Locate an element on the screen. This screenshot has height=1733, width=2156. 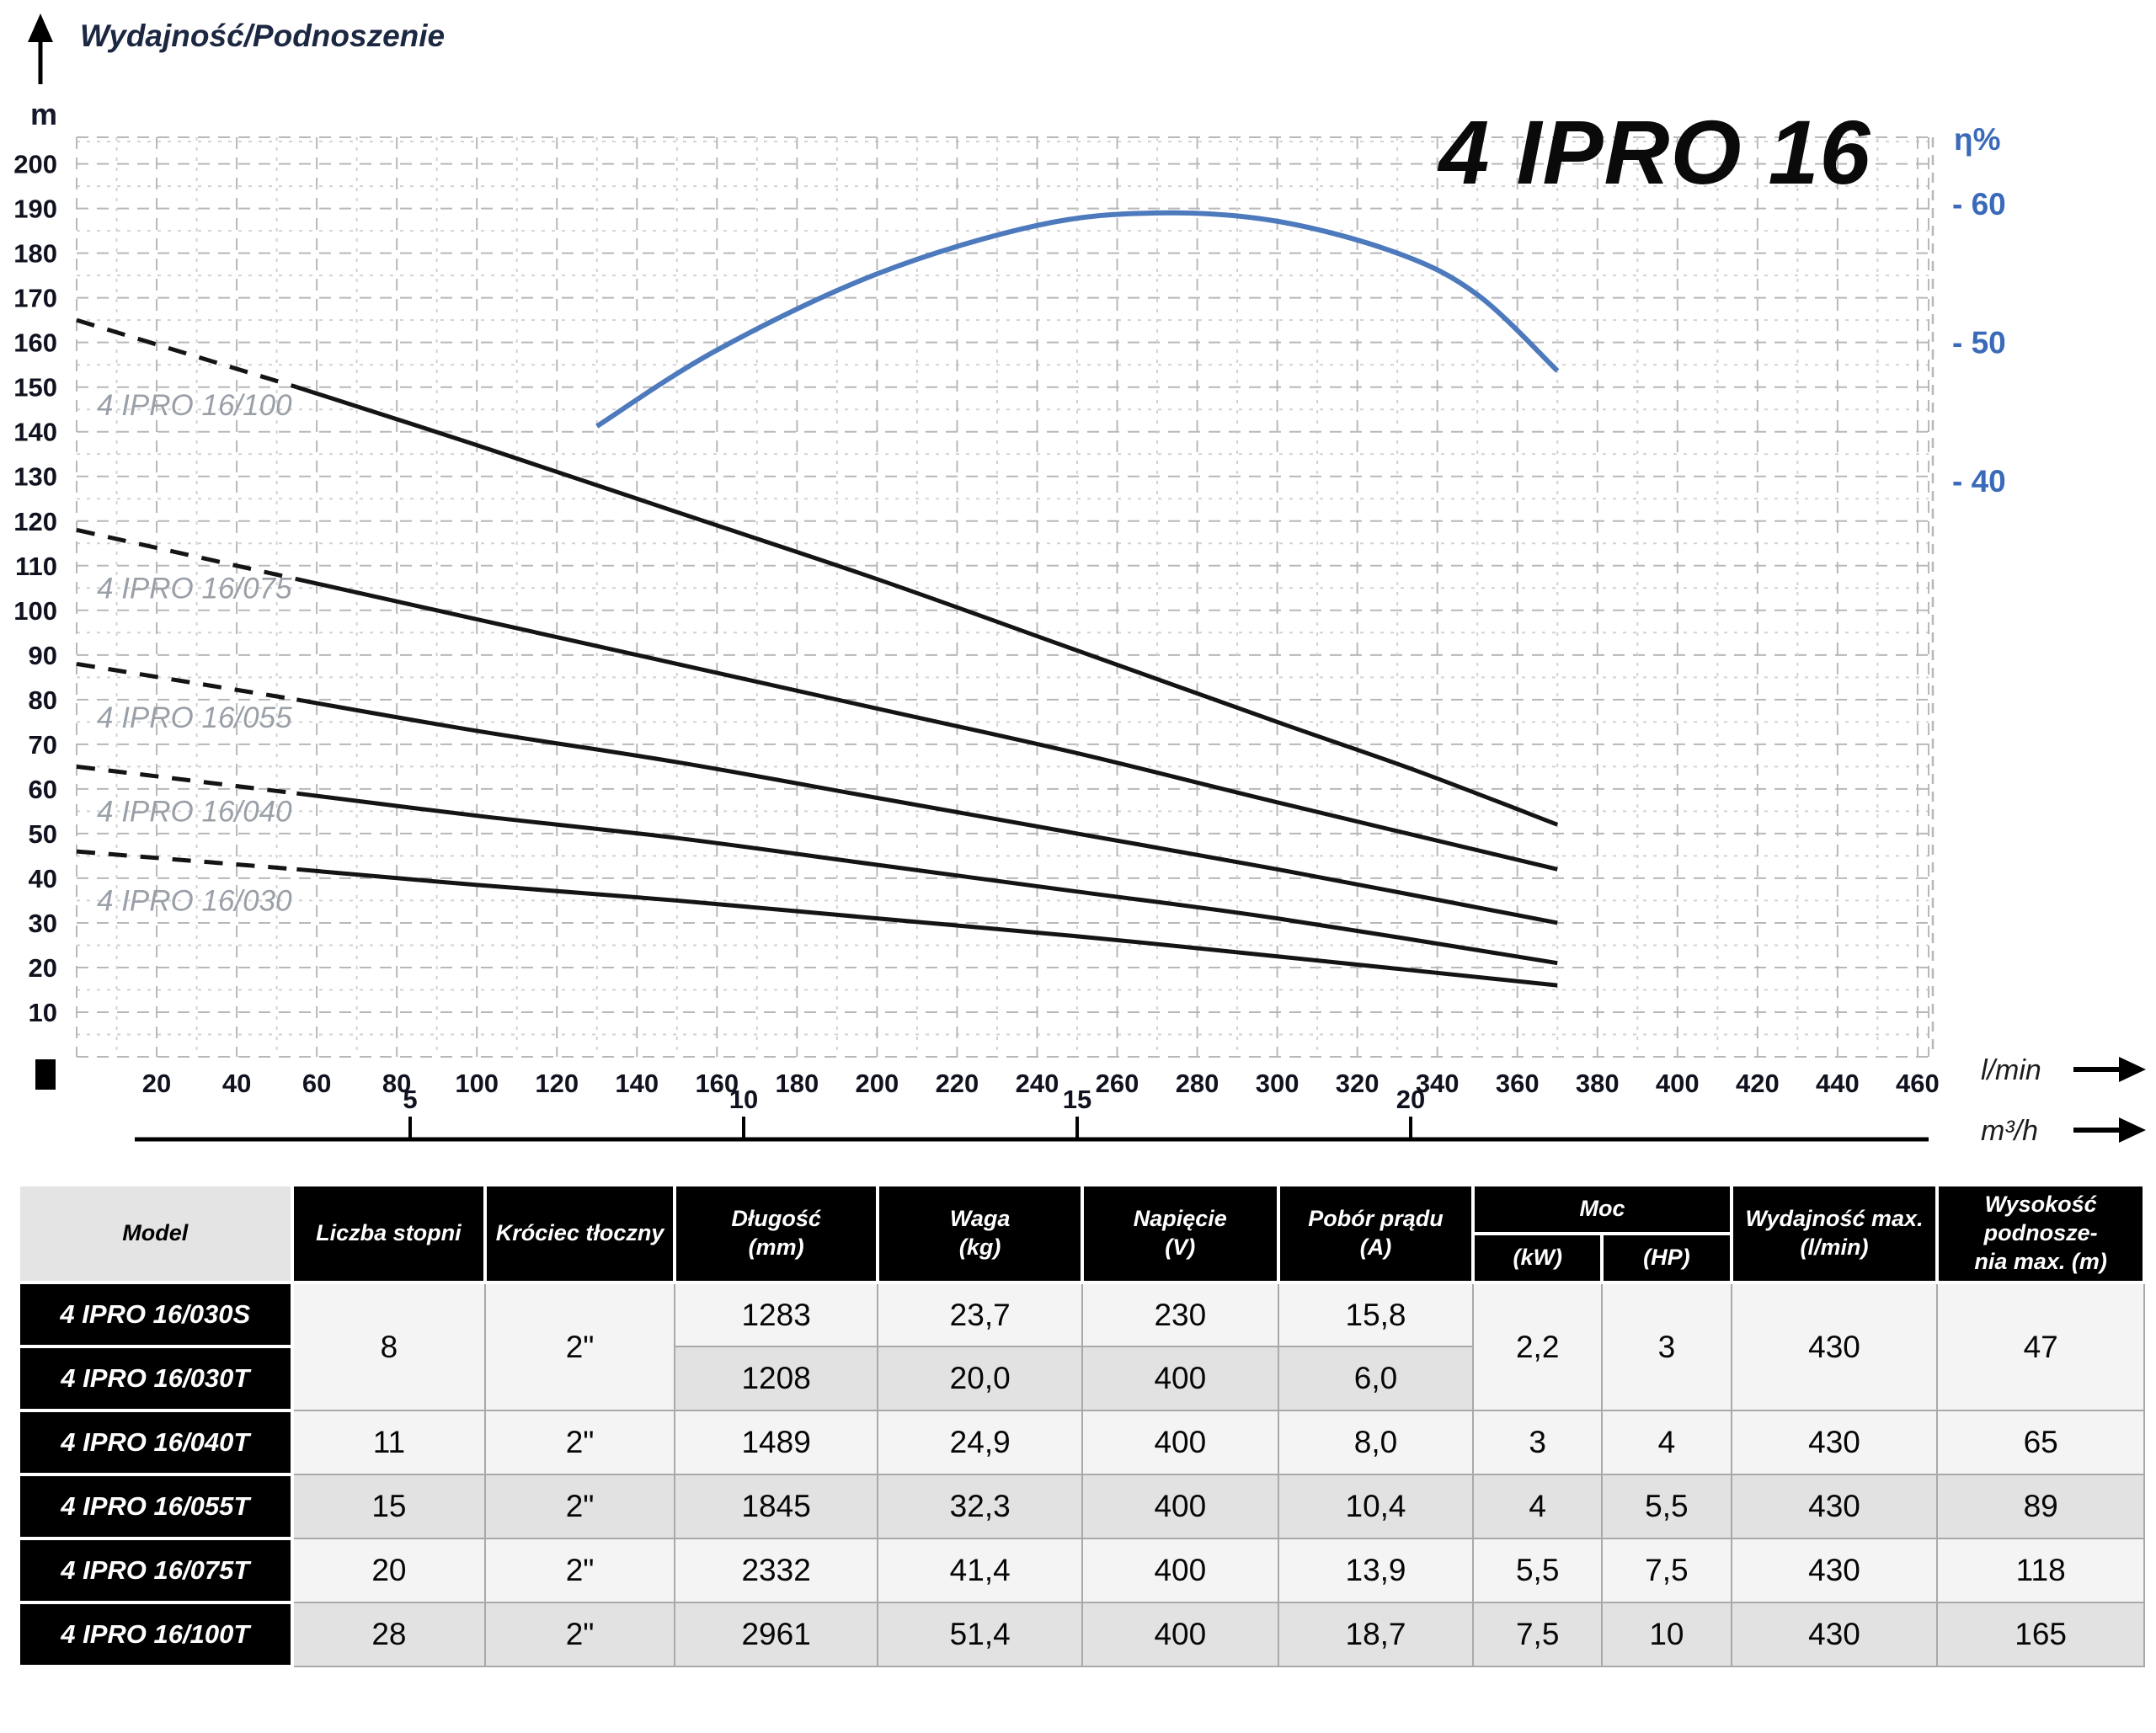
model-cell: 4 IPRO 16/075T is located at coordinates (155, 1570).